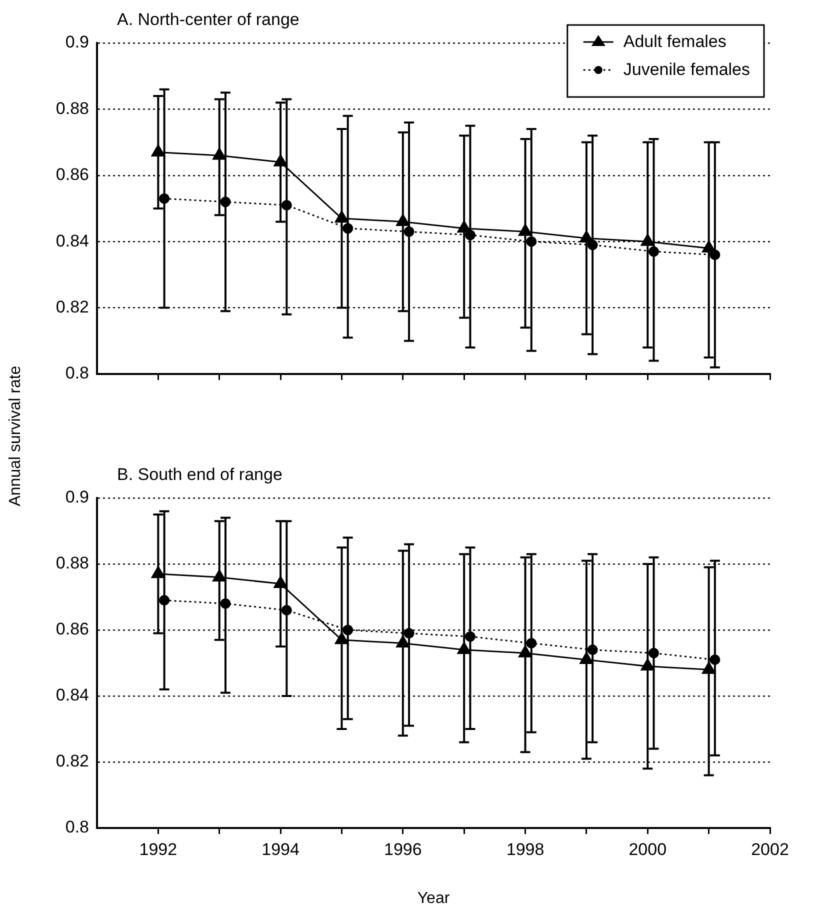 This screenshot has width=816, height=908. What do you see at coordinates (158, 849) in the screenshot?
I see `x-tick-label: 1992` at bounding box center [158, 849].